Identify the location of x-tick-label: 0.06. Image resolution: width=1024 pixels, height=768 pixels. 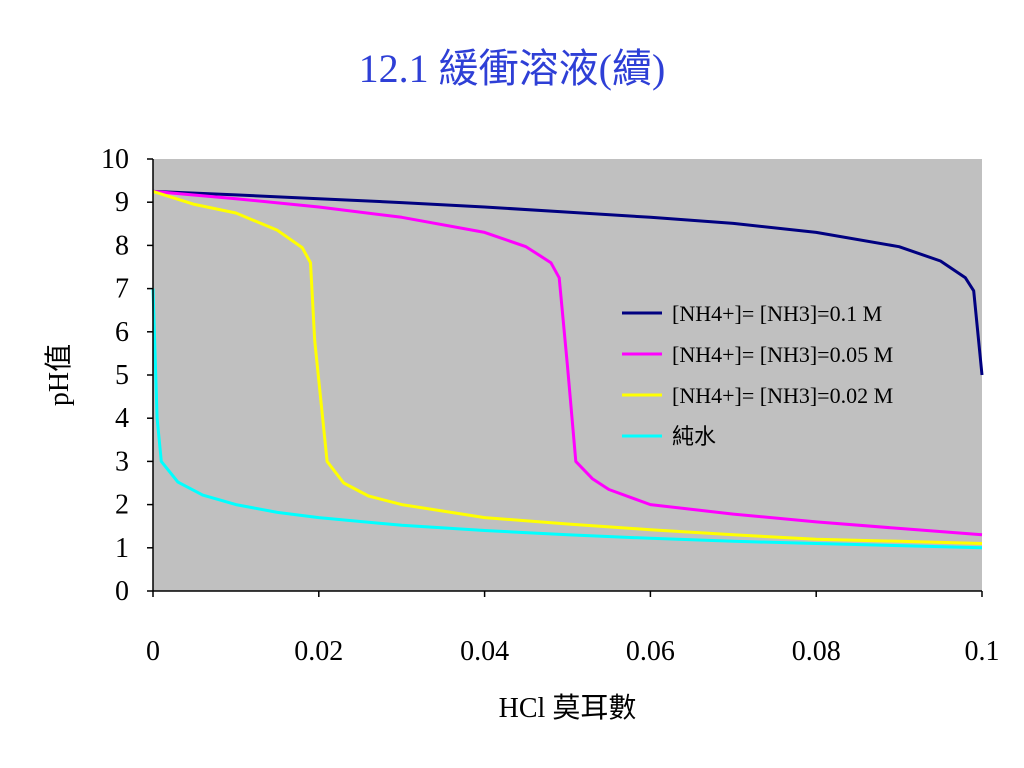
(650, 651).